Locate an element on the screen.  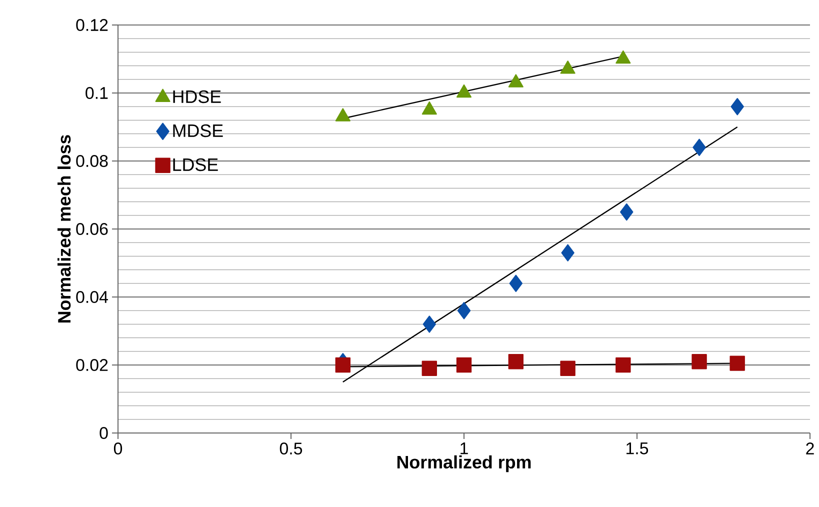
y-tick-label: 0.1 is located at coordinates (97, 93).